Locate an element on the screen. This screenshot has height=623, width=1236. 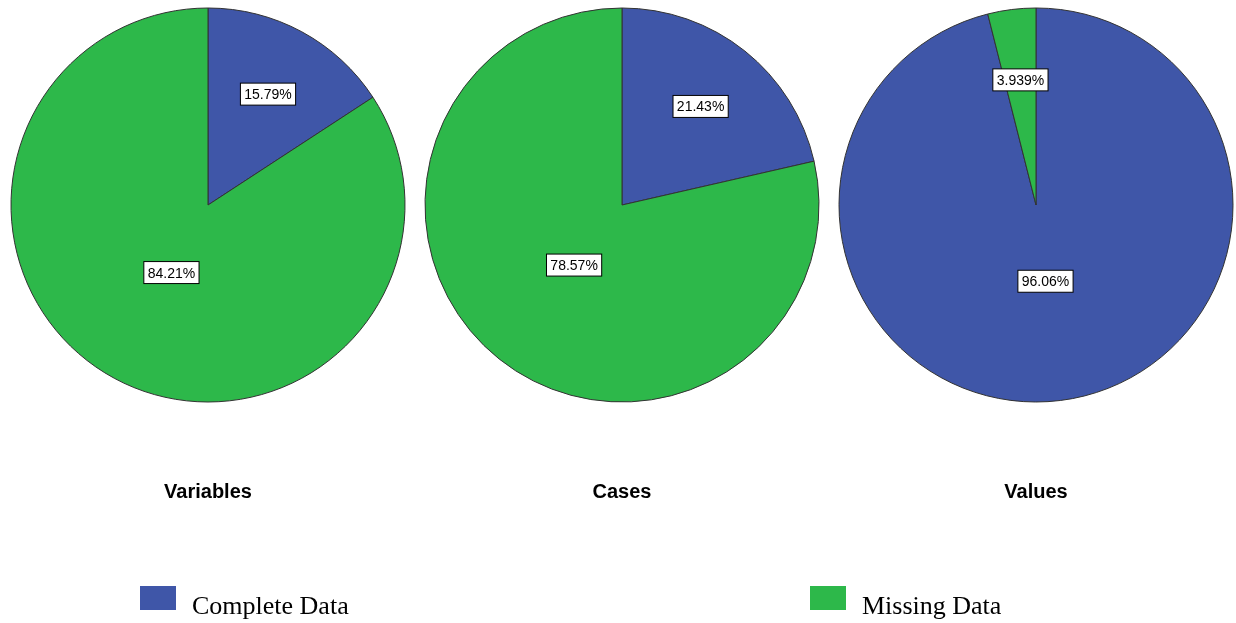
data-label: 78.57% is located at coordinates (574, 265).